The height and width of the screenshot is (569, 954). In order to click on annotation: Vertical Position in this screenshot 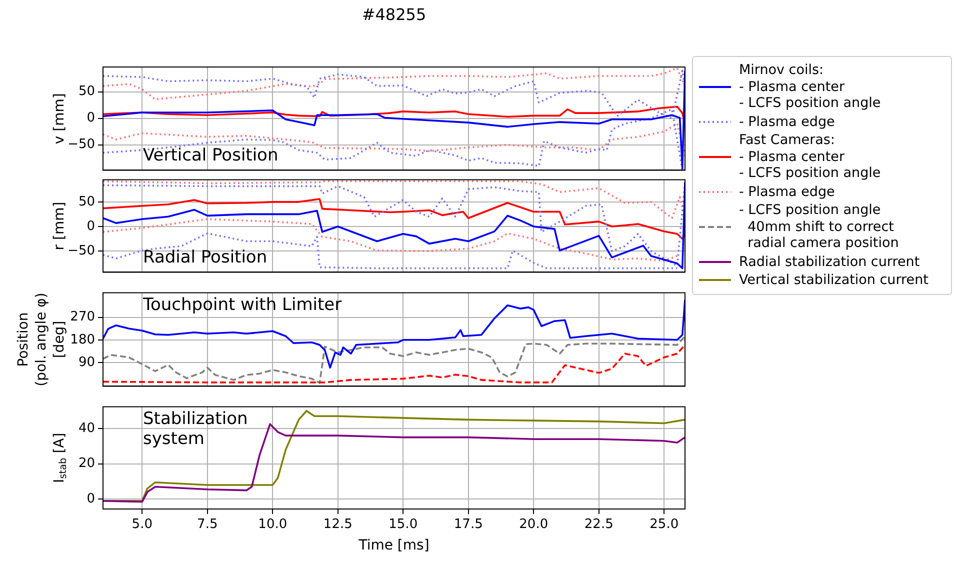, I will do `click(210, 156)`.